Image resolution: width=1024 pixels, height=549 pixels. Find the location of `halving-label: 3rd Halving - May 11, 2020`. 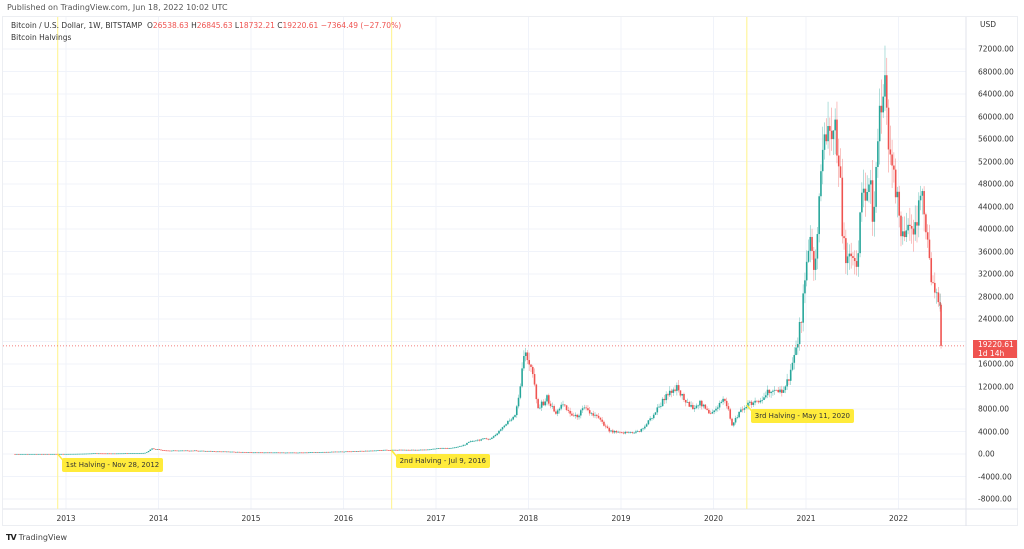

halving-label: 3rd Halving - May 11, 2020 is located at coordinates (802, 416).